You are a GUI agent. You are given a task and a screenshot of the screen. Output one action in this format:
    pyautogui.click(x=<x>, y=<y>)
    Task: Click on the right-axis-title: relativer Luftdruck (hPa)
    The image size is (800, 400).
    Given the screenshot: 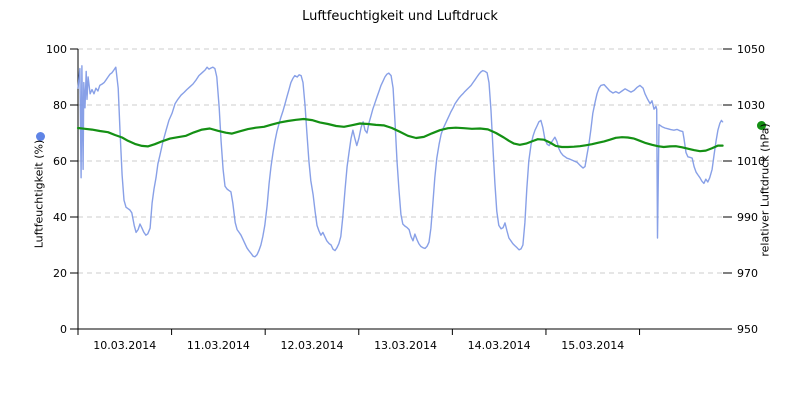 What is the action you would take?
    pyautogui.click(x=765, y=190)
    